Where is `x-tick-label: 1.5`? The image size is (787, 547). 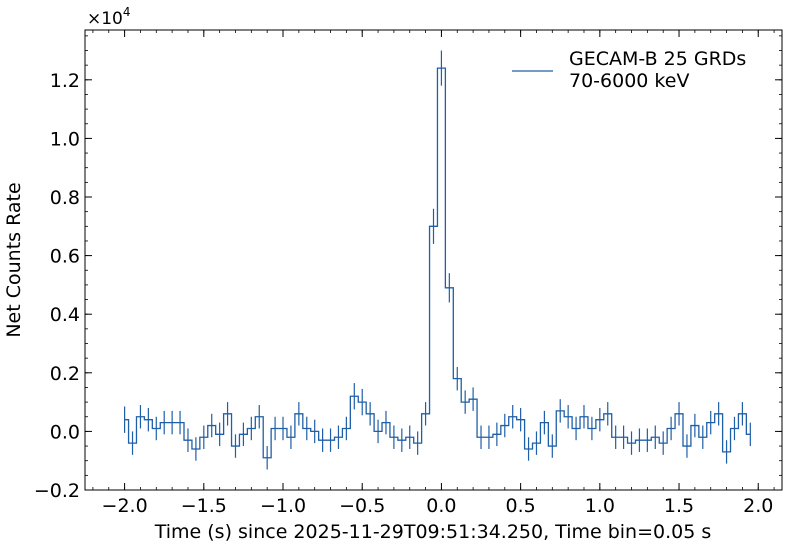 x-tick-label: 1.5 is located at coordinates (679, 506).